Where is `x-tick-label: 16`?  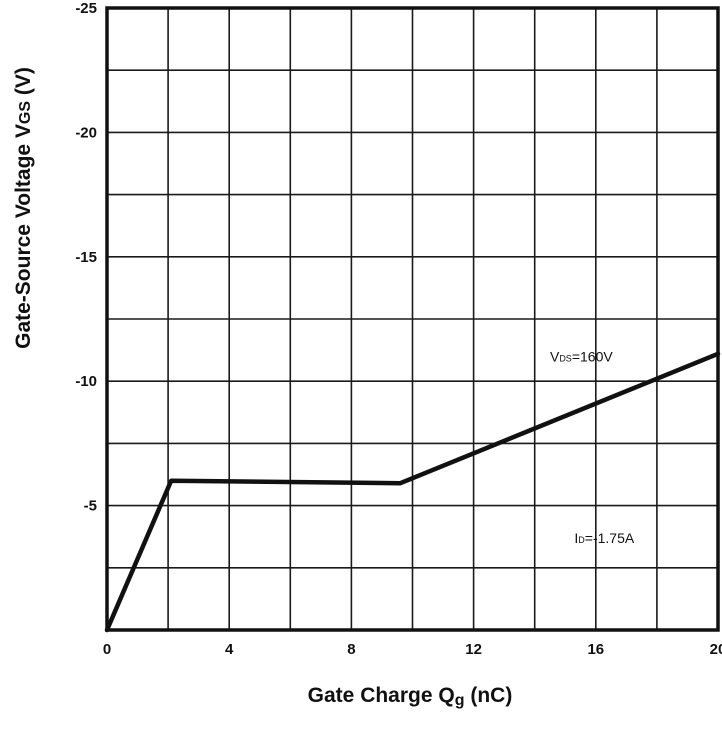 x-tick-label: 16 is located at coordinates (595, 649).